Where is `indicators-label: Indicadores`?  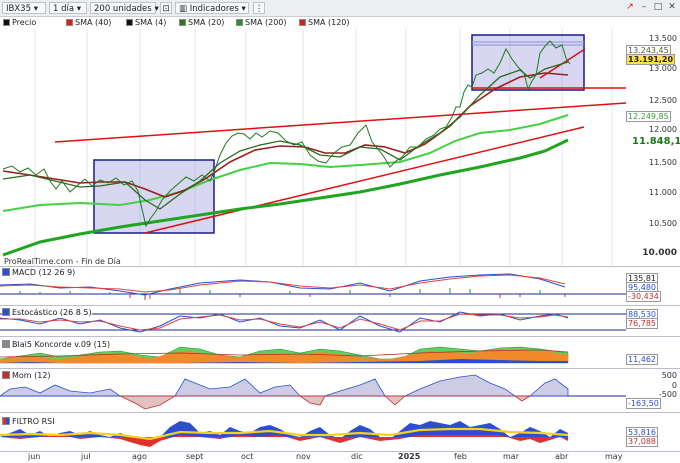
indicators-label: Indicadores is located at coordinates (214, 9).